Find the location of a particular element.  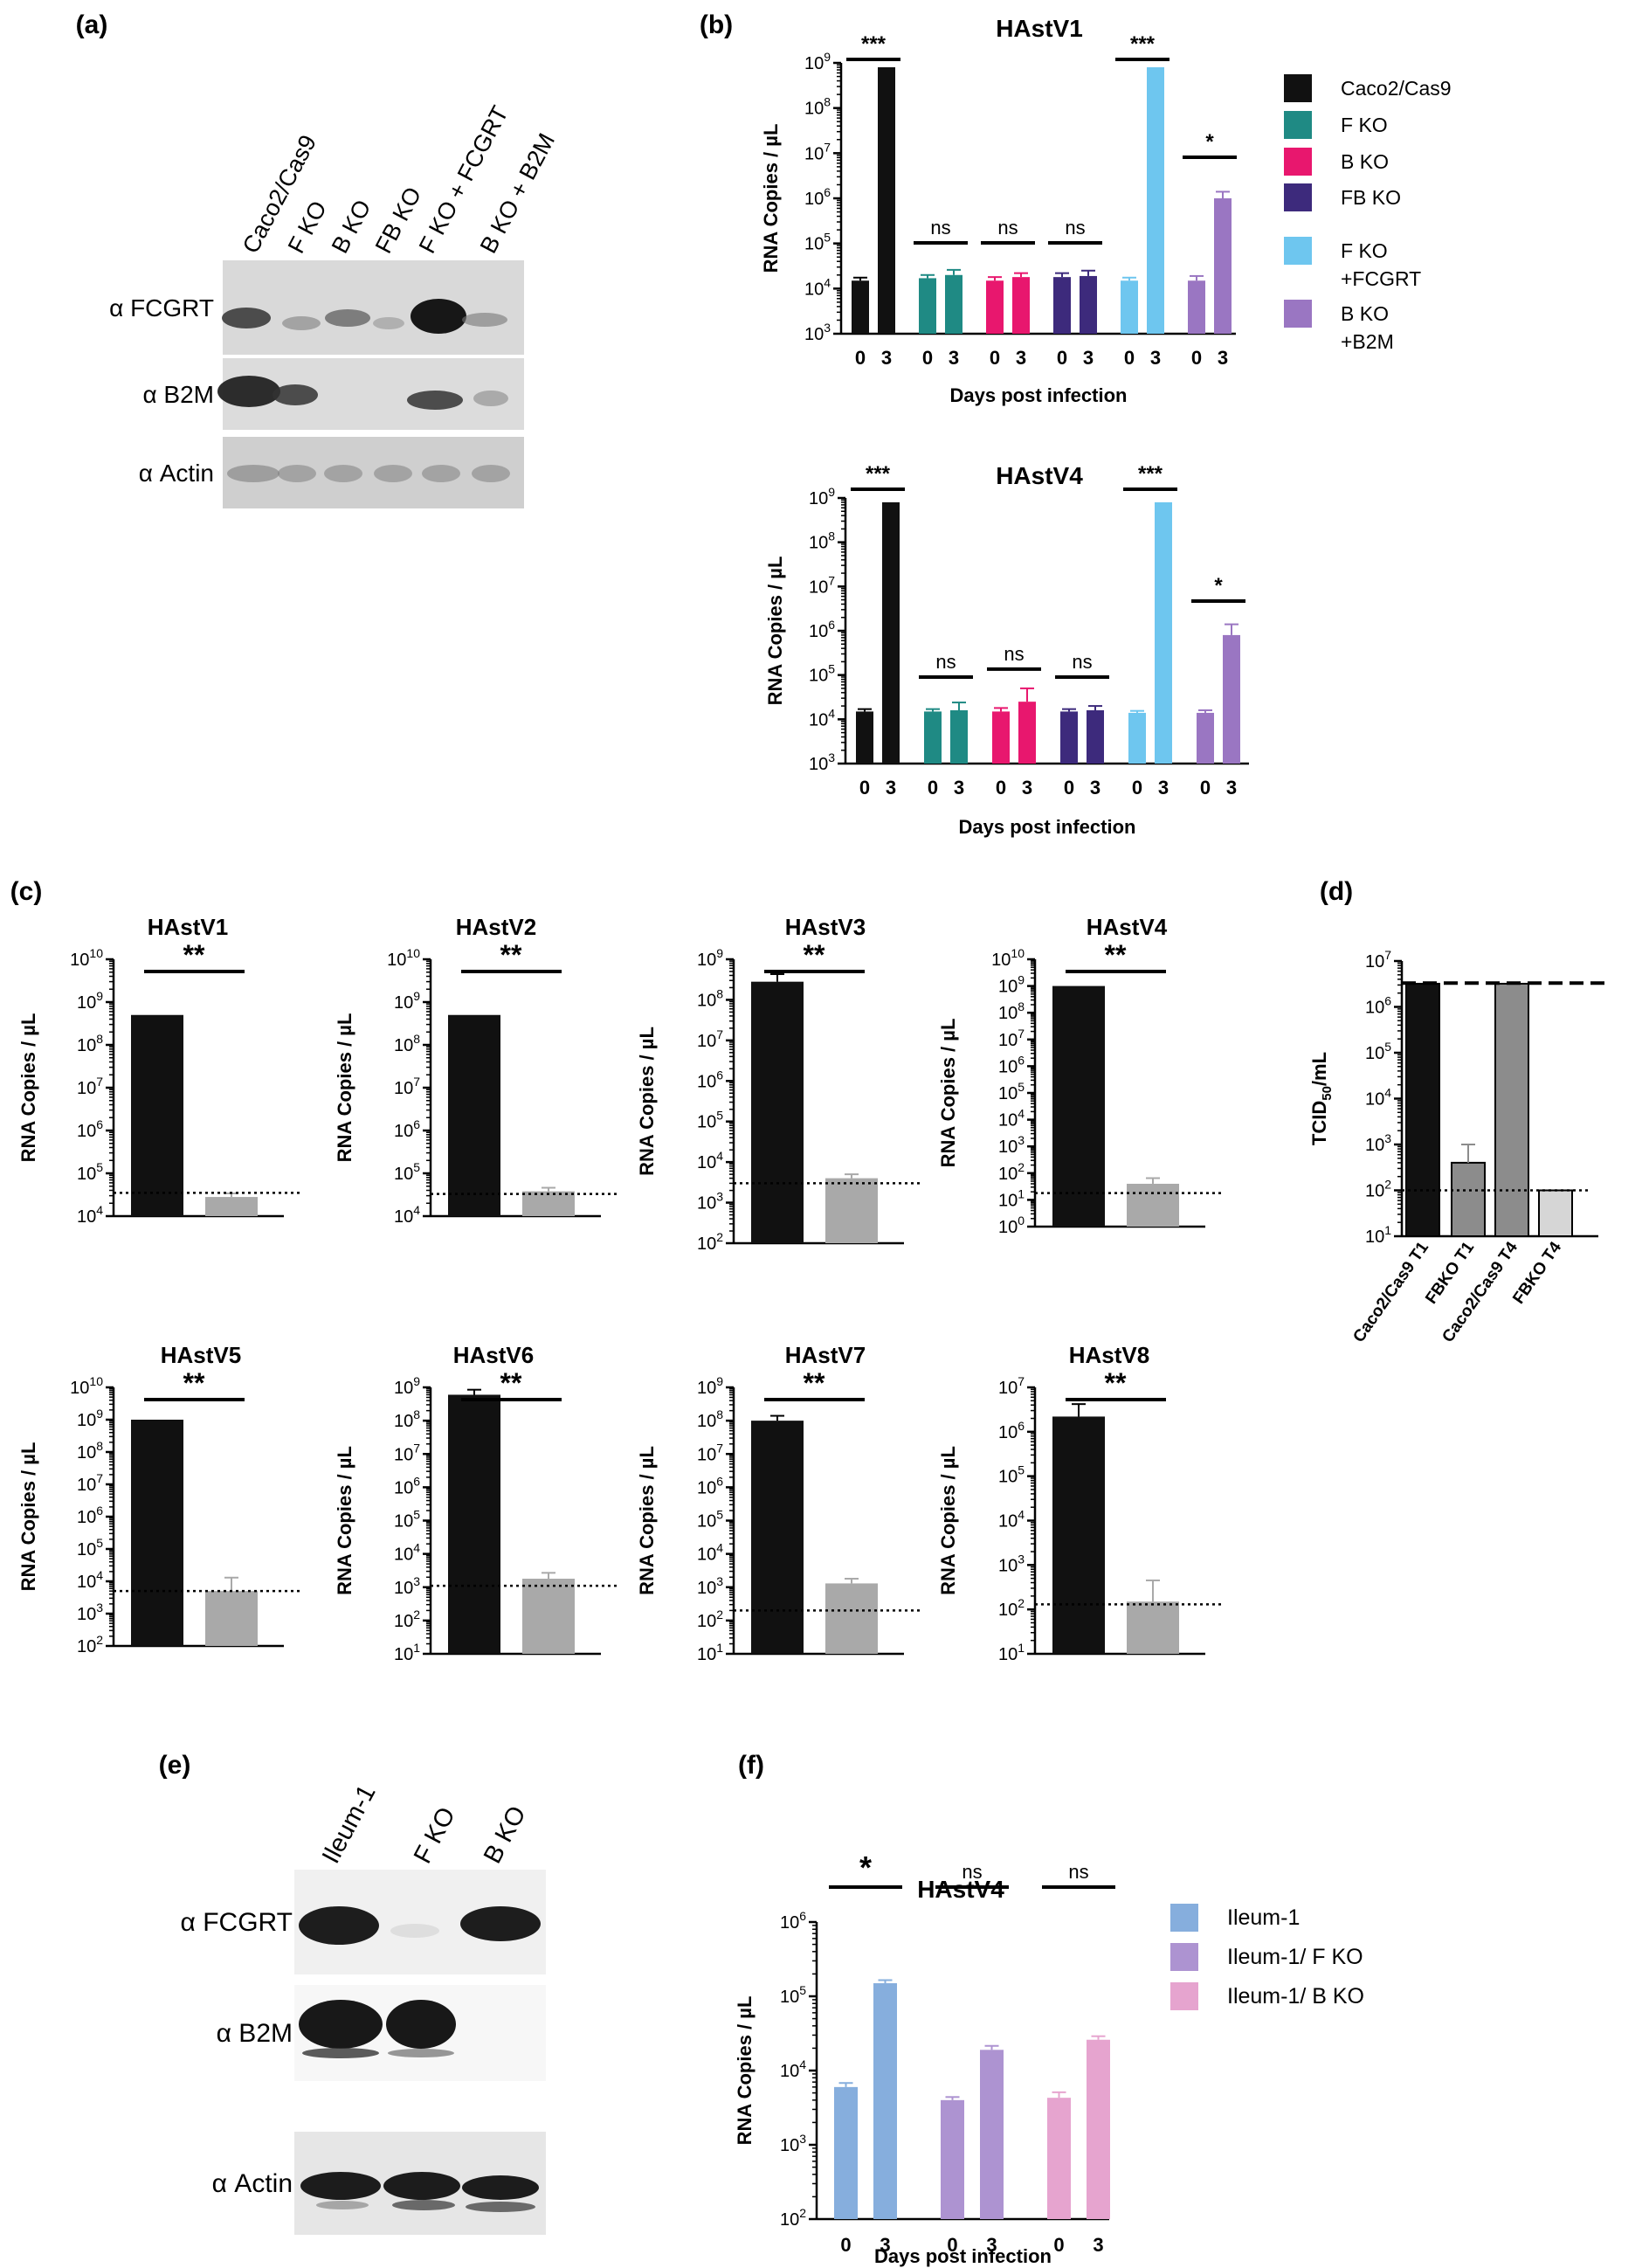

legend-label: Ileum-1/ B KO is located at coordinates (1295, 1997).